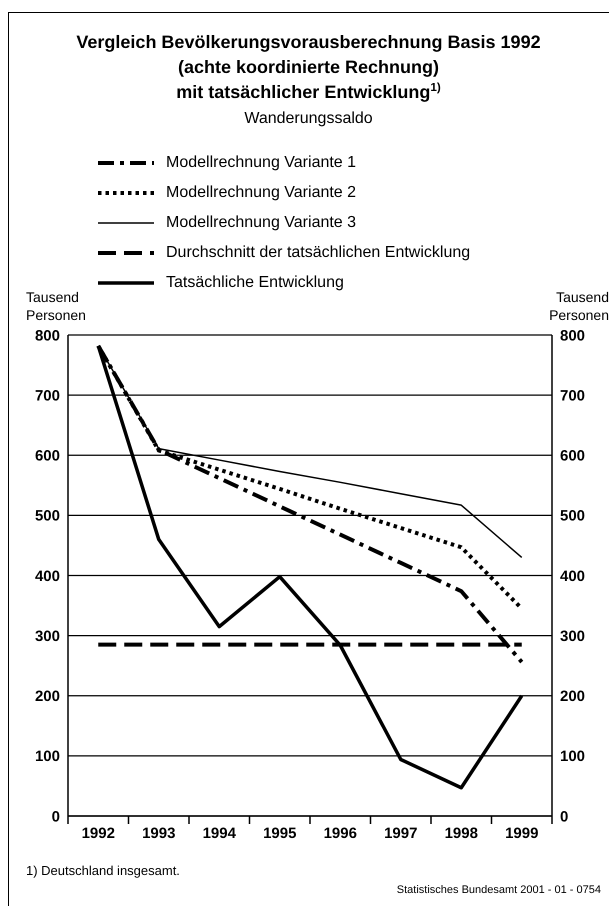  Describe the element at coordinates (521, 833) in the screenshot. I see `x-tick-label: 1999` at that location.